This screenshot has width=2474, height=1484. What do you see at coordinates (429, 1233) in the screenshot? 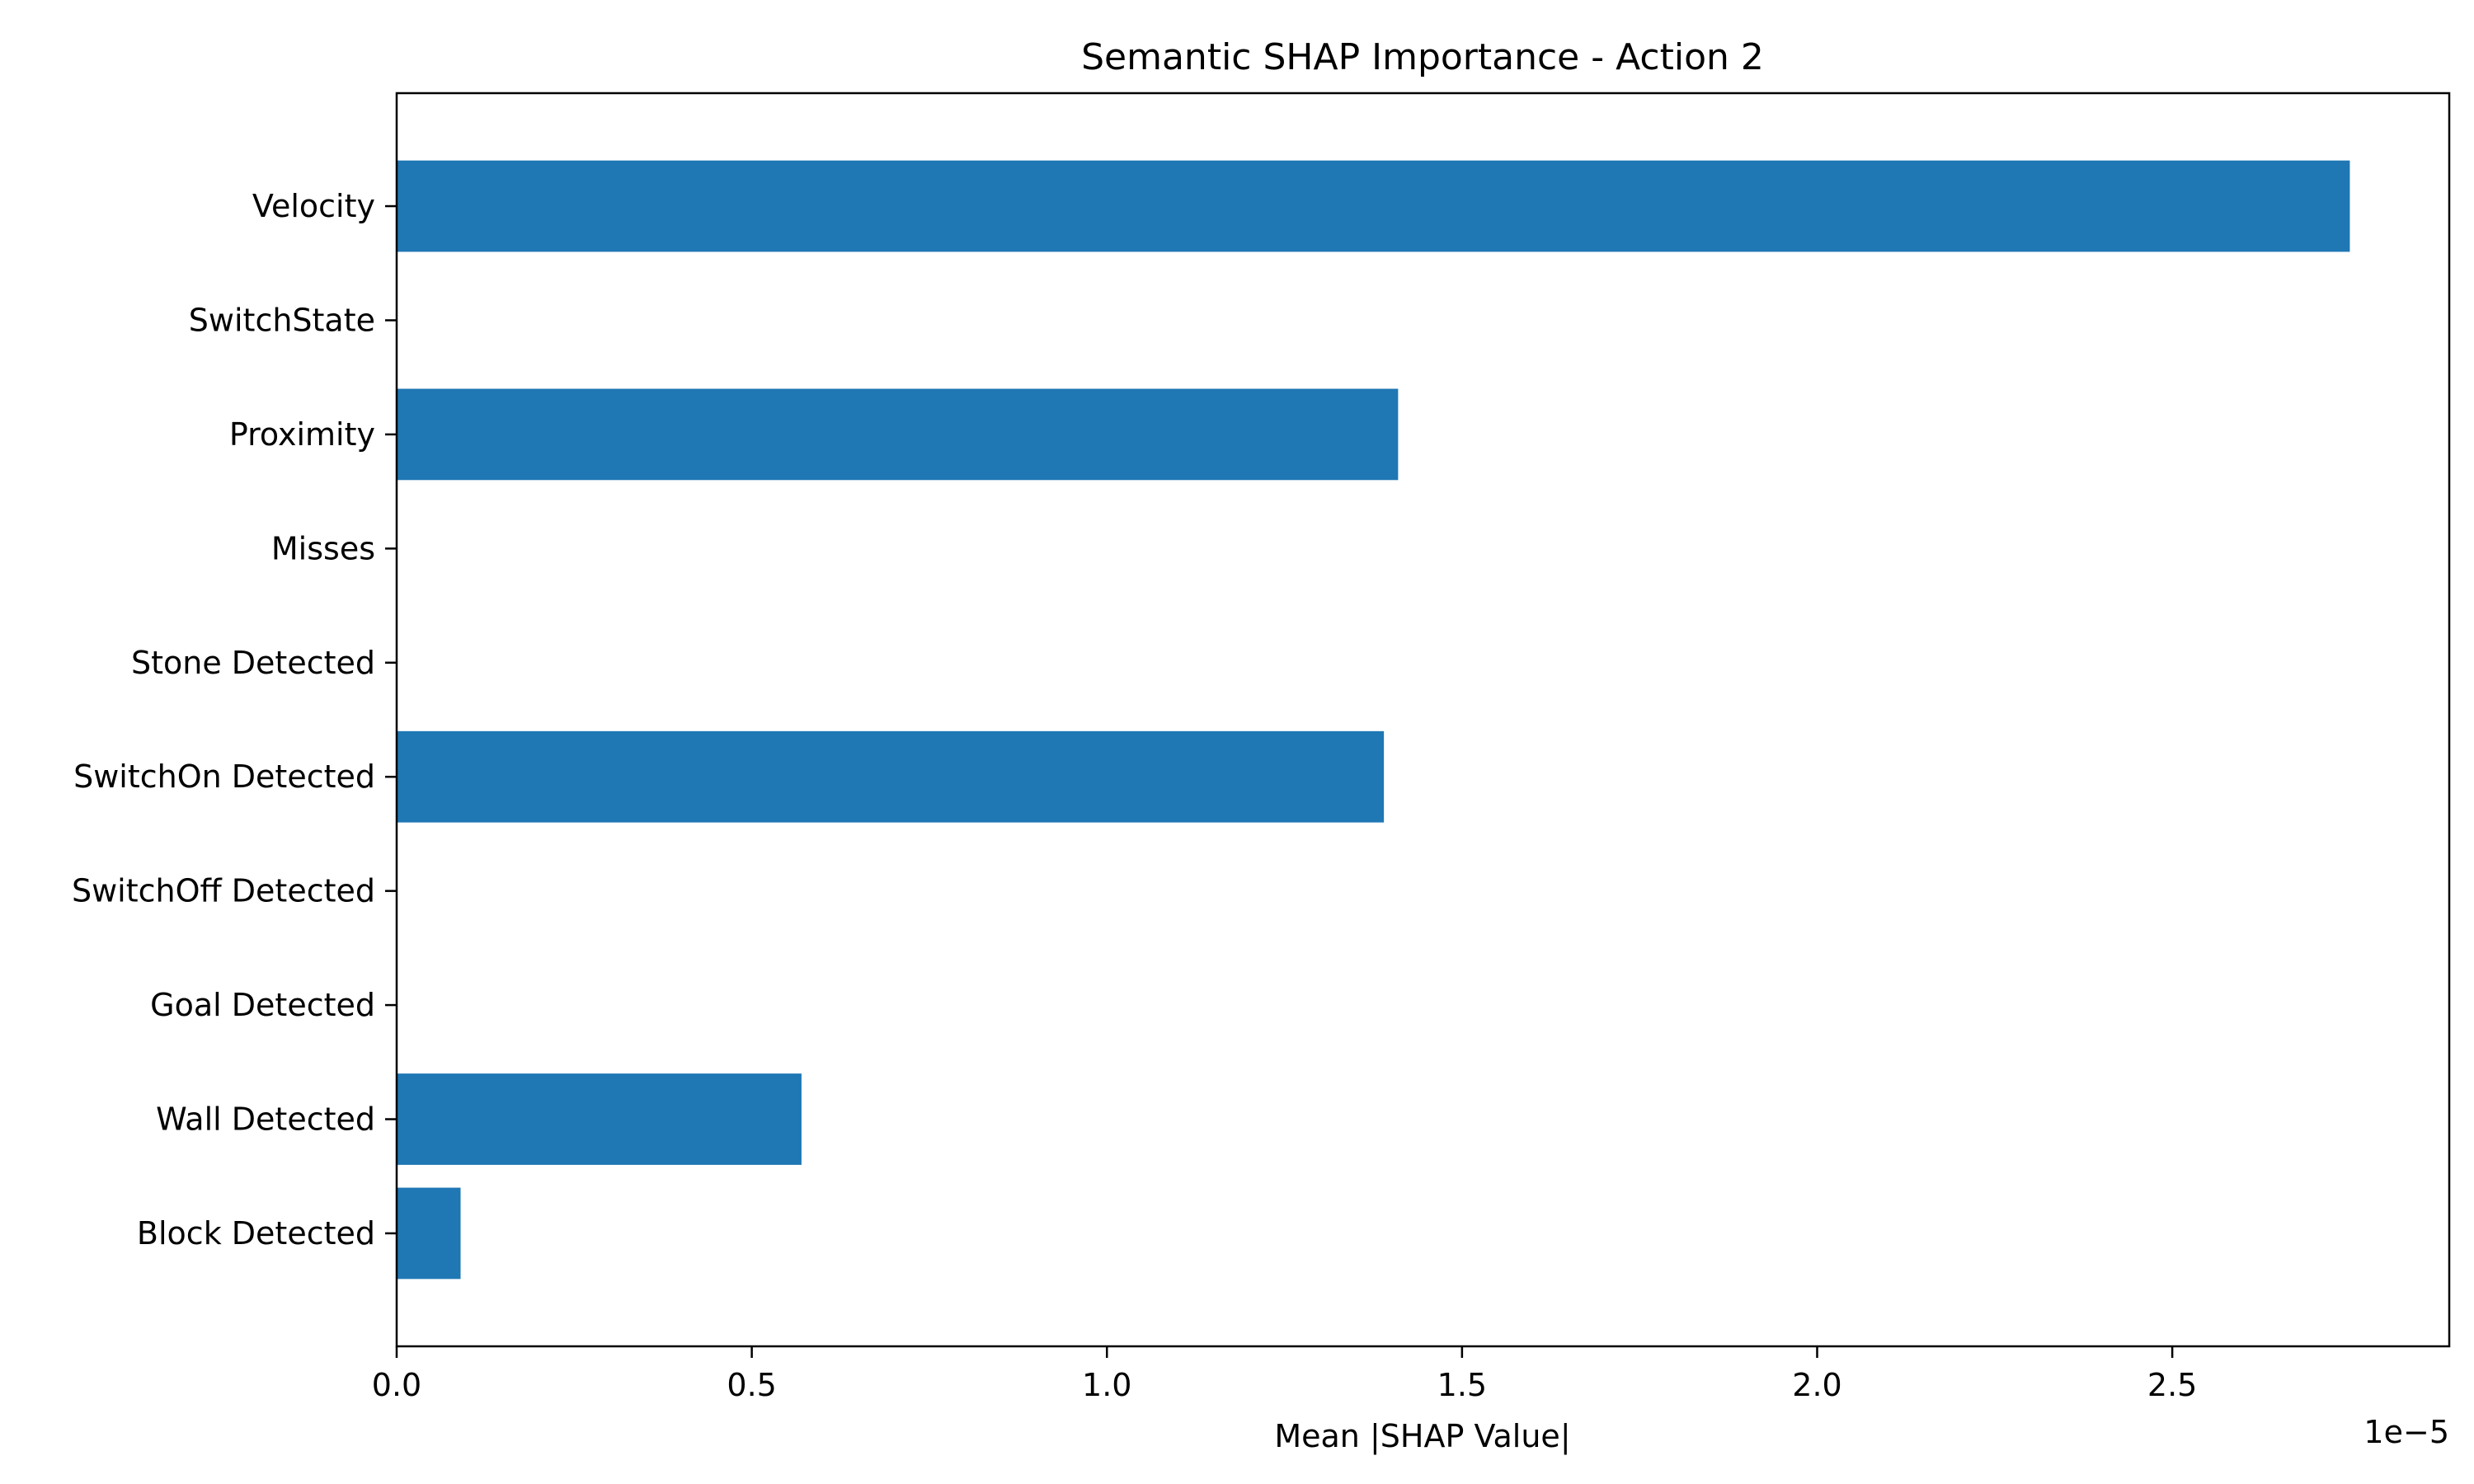
I see `bar-block-detected` at bounding box center [429, 1233].